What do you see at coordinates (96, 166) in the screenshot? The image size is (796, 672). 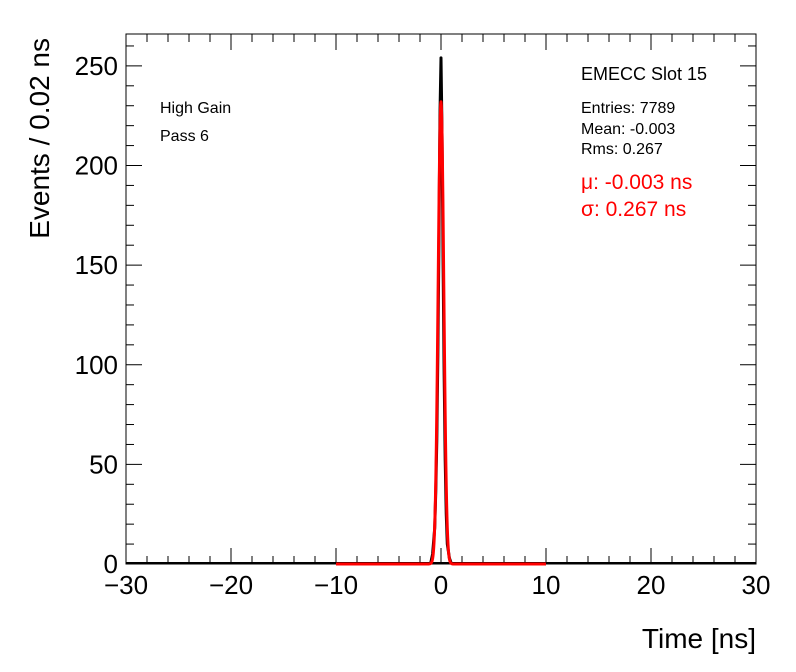 I see `y-tick-label: 200` at bounding box center [96, 166].